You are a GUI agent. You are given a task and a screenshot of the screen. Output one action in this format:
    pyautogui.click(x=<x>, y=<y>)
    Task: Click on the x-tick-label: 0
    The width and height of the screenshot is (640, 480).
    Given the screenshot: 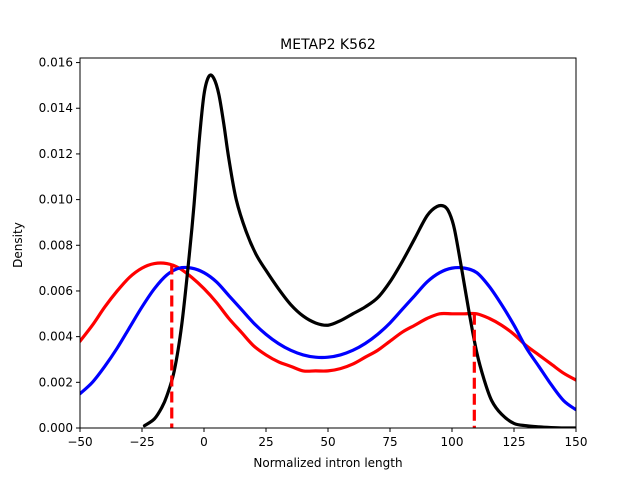 What is the action you would take?
    pyautogui.click(x=204, y=442)
    